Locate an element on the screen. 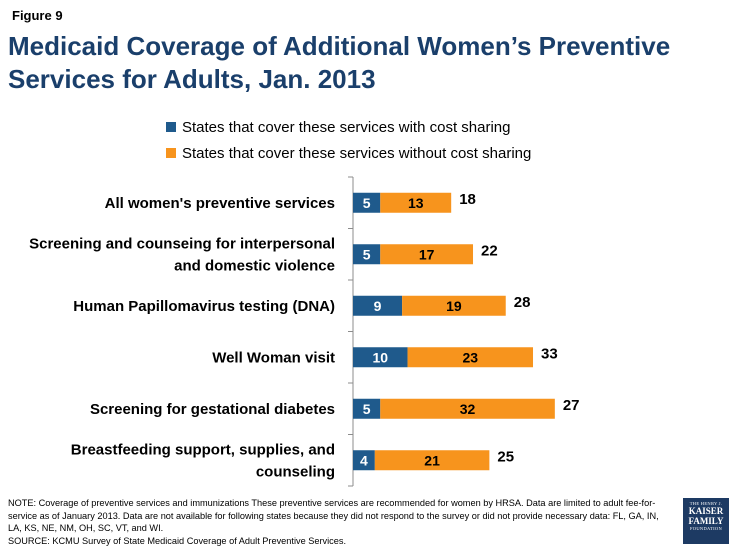  data-label-with-cost-sharing: 9 is located at coordinates (378, 306).